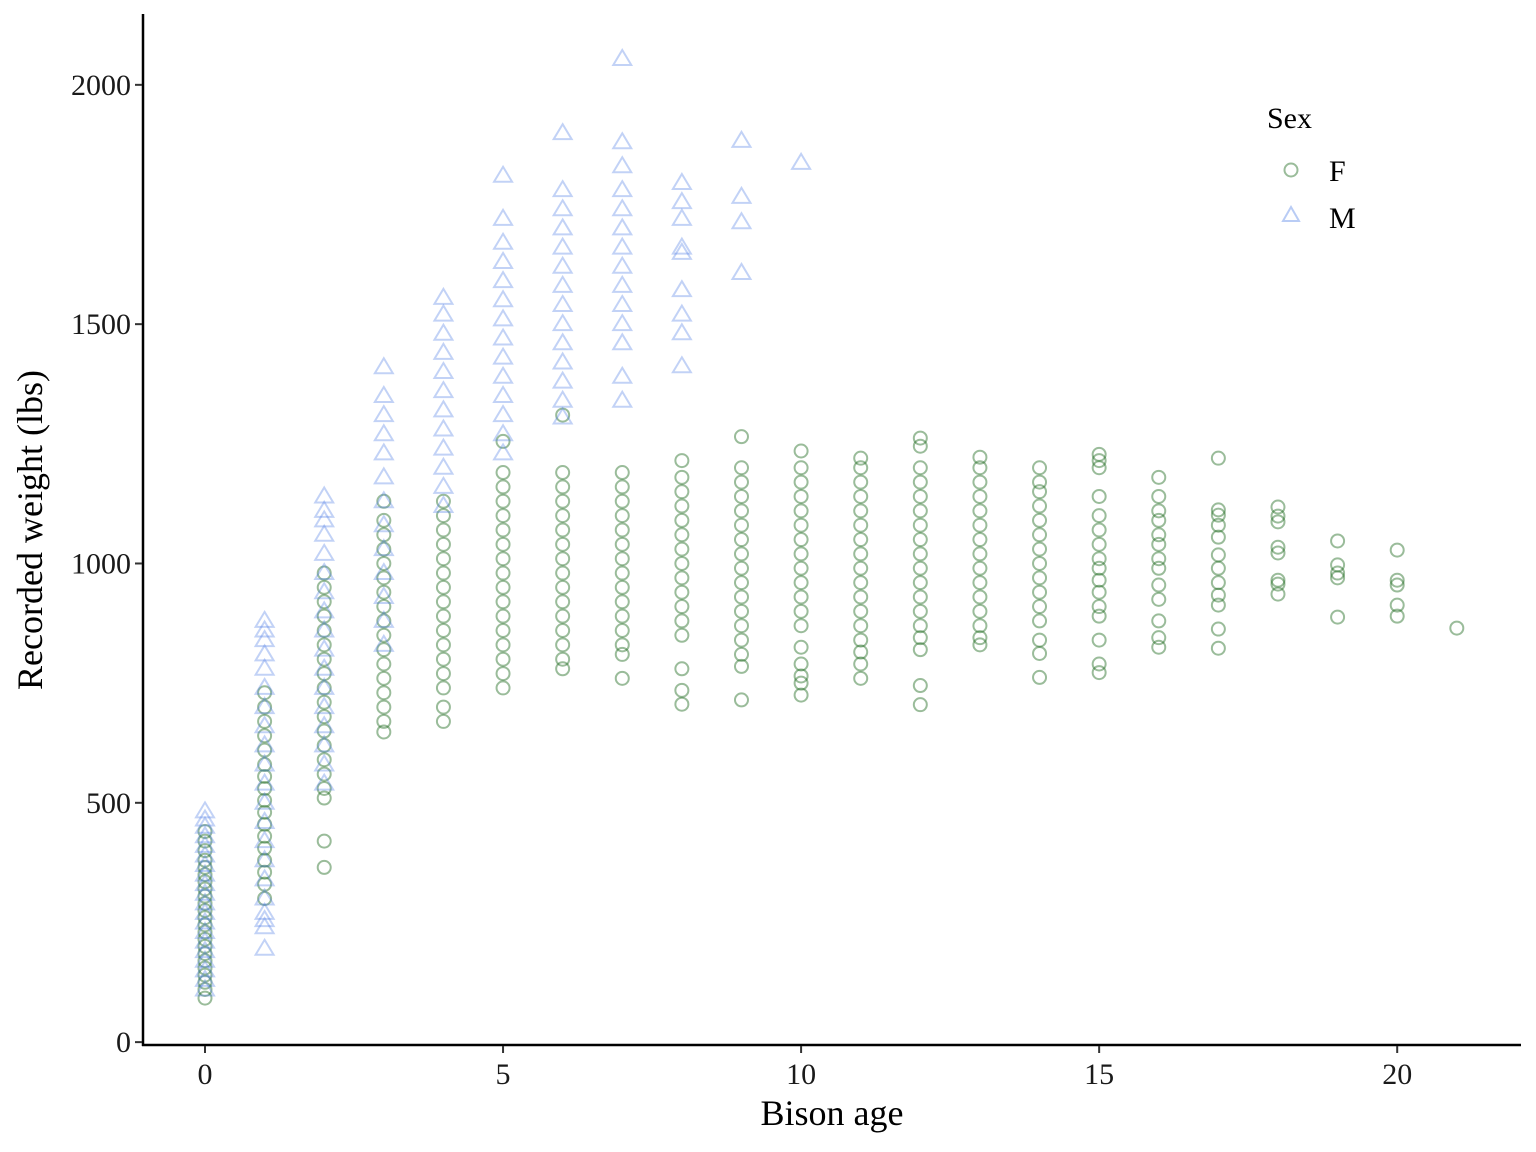  I want to click on y-axis-title: Recorded weight (lbs), so click(30, 530).